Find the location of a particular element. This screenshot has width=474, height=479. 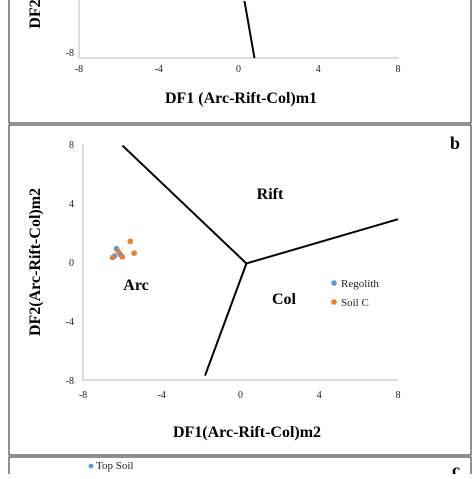

panel-b-ytick-label: 0 is located at coordinates (71, 263).